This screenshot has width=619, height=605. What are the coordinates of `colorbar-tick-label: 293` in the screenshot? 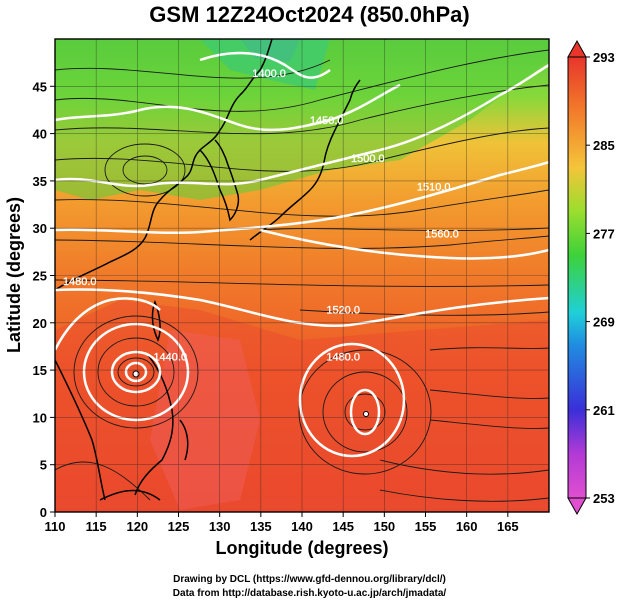 It's located at (604, 57).